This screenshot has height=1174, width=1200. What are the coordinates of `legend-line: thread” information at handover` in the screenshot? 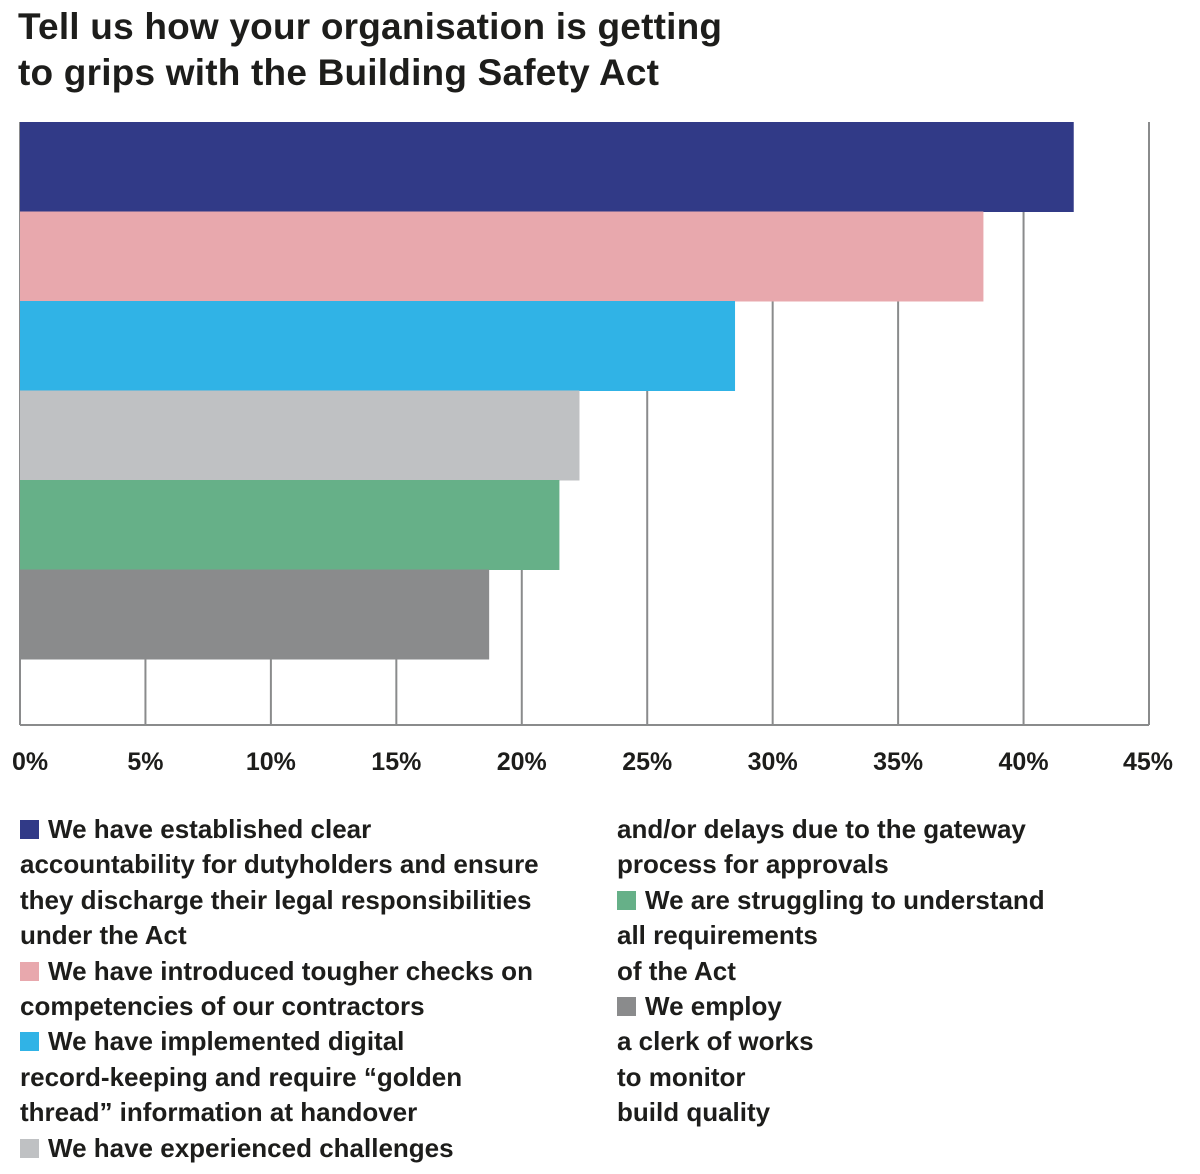 It's located at (305, 1112).